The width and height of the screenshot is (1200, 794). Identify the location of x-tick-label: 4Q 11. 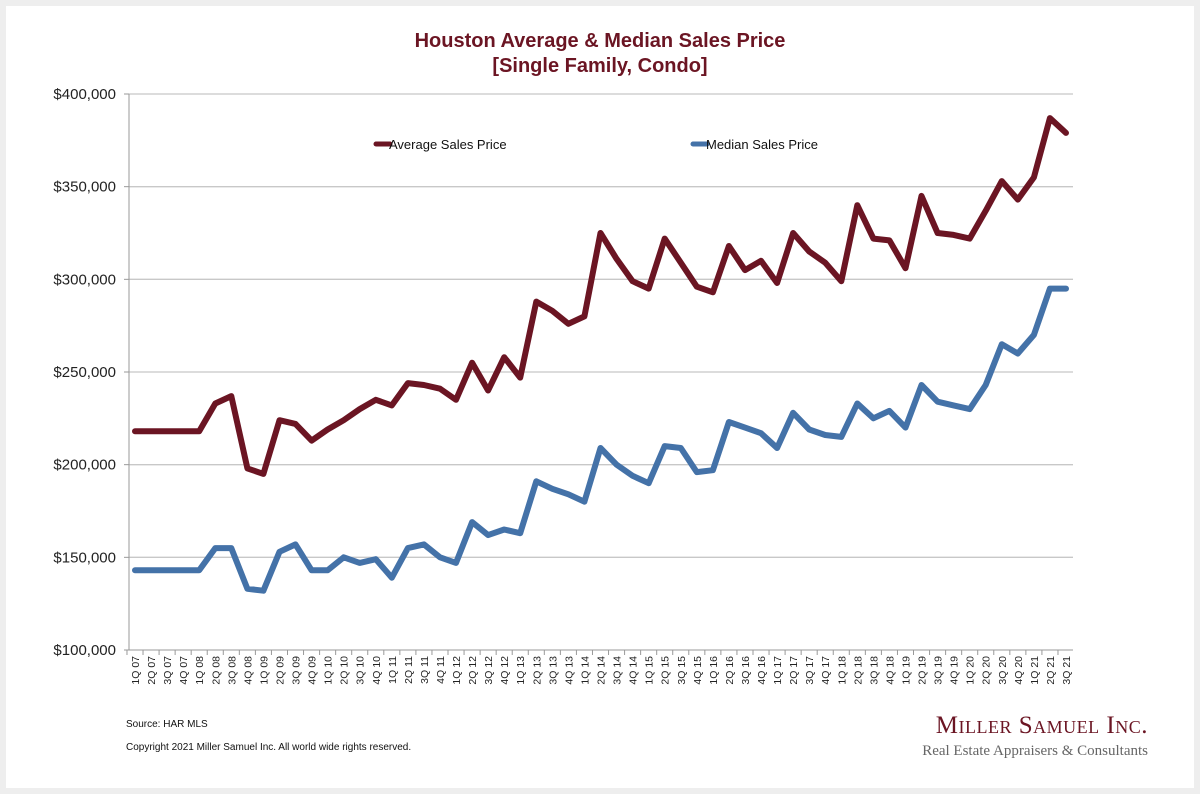
(441, 670).